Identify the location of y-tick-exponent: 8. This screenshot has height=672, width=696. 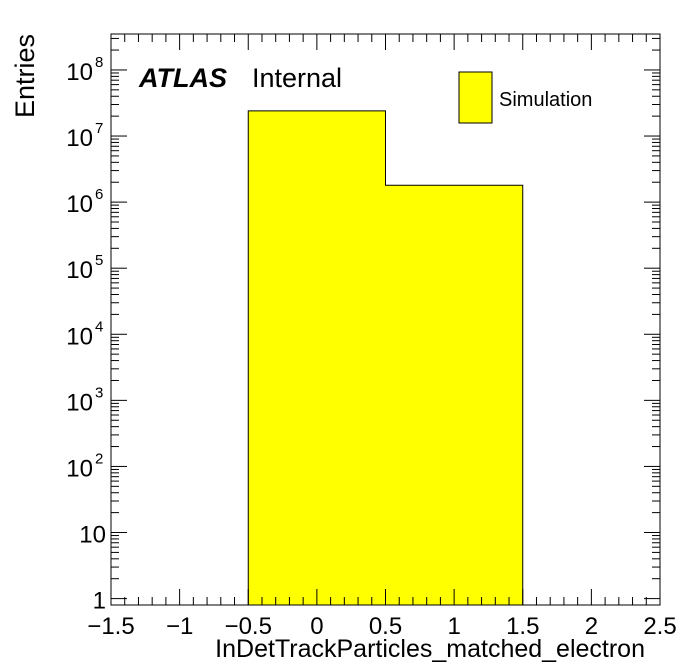
(99, 62).